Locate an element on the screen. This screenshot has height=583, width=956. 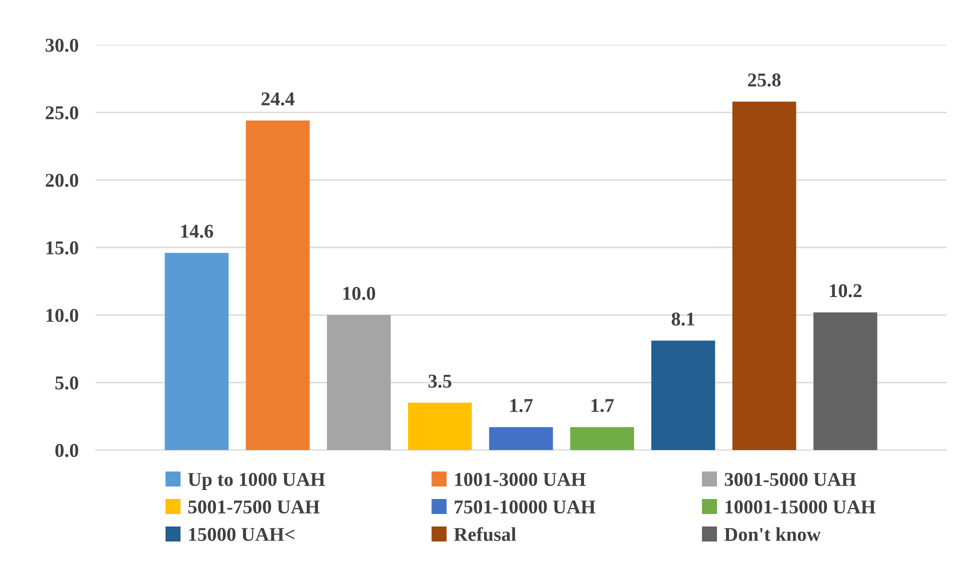
data-label: 24.4 is located at coordinates (278, 99).